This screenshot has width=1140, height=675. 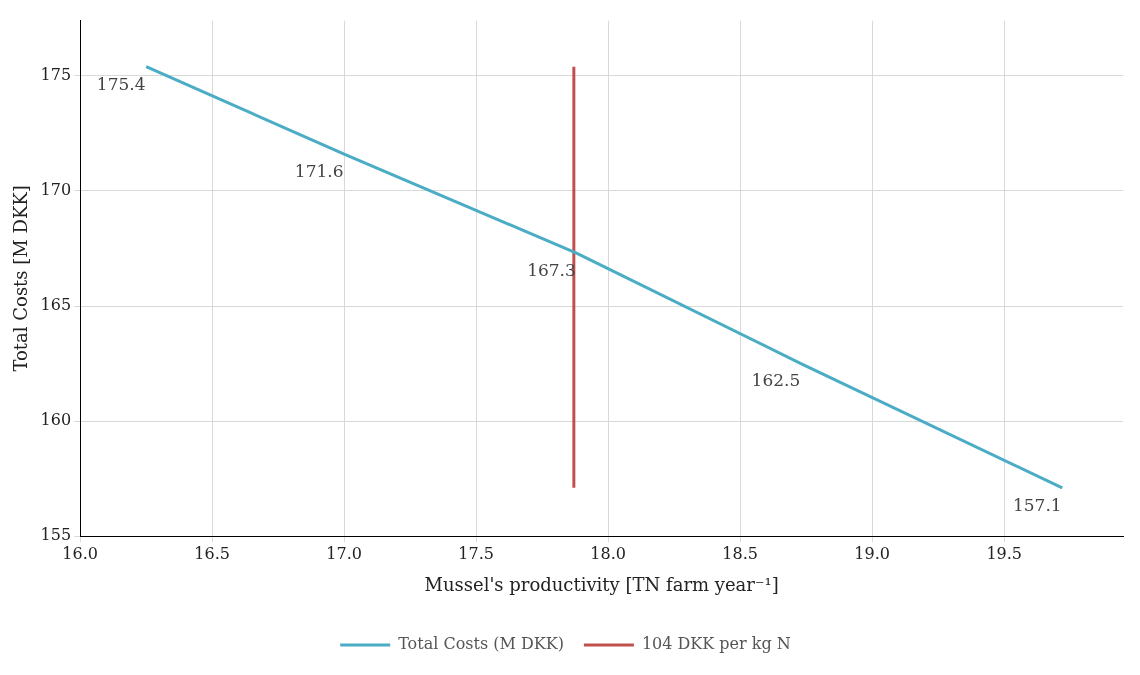 I want to click on y-tick-label: 155, so click(x=56, y=535).